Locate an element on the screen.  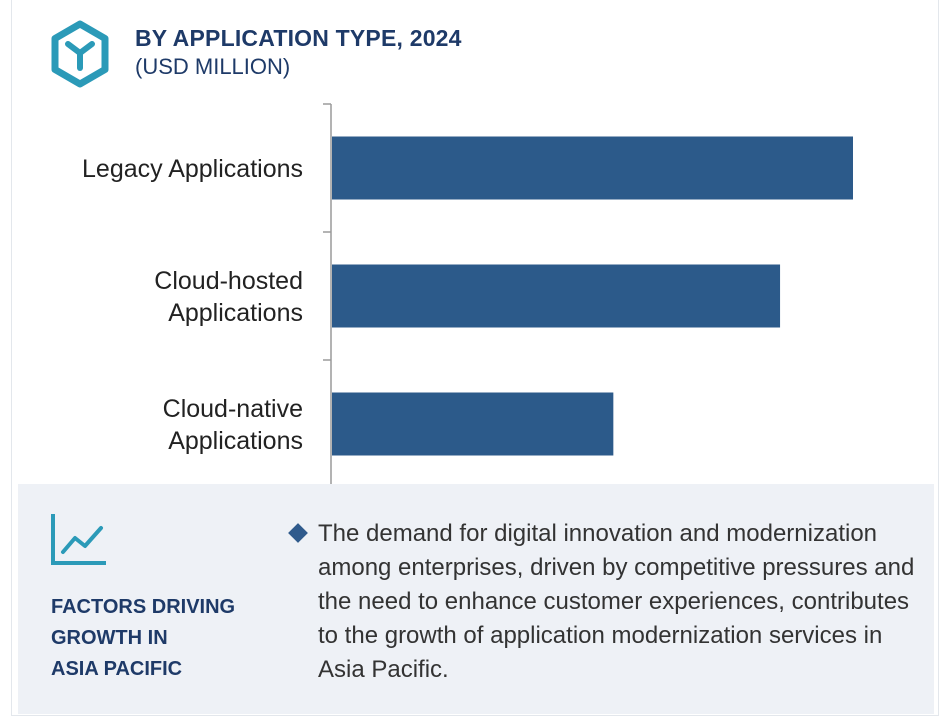
category-label: Legacy Applications is located at coordinates (192, 169).